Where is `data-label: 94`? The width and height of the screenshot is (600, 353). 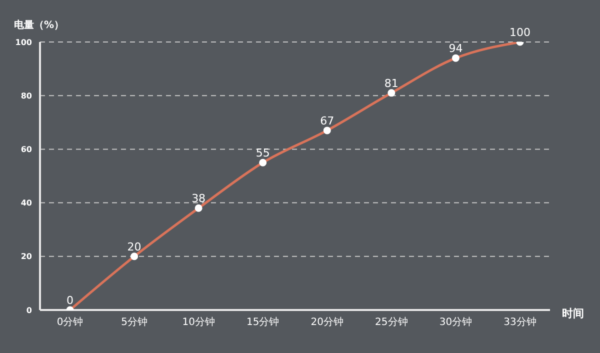
data-label: 94 is located at coordinates (455, 49).